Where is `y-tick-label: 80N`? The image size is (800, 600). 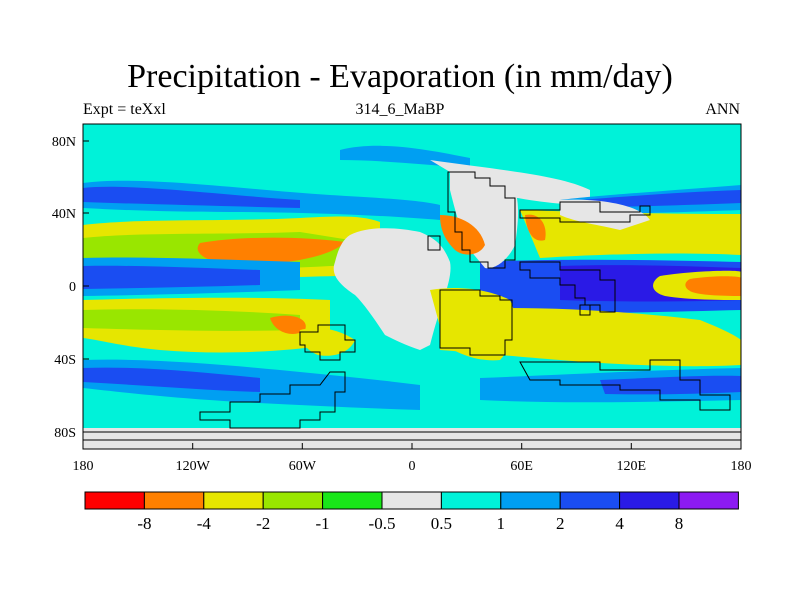
y-tick-label: 80N is located at coordinates (64, 142).